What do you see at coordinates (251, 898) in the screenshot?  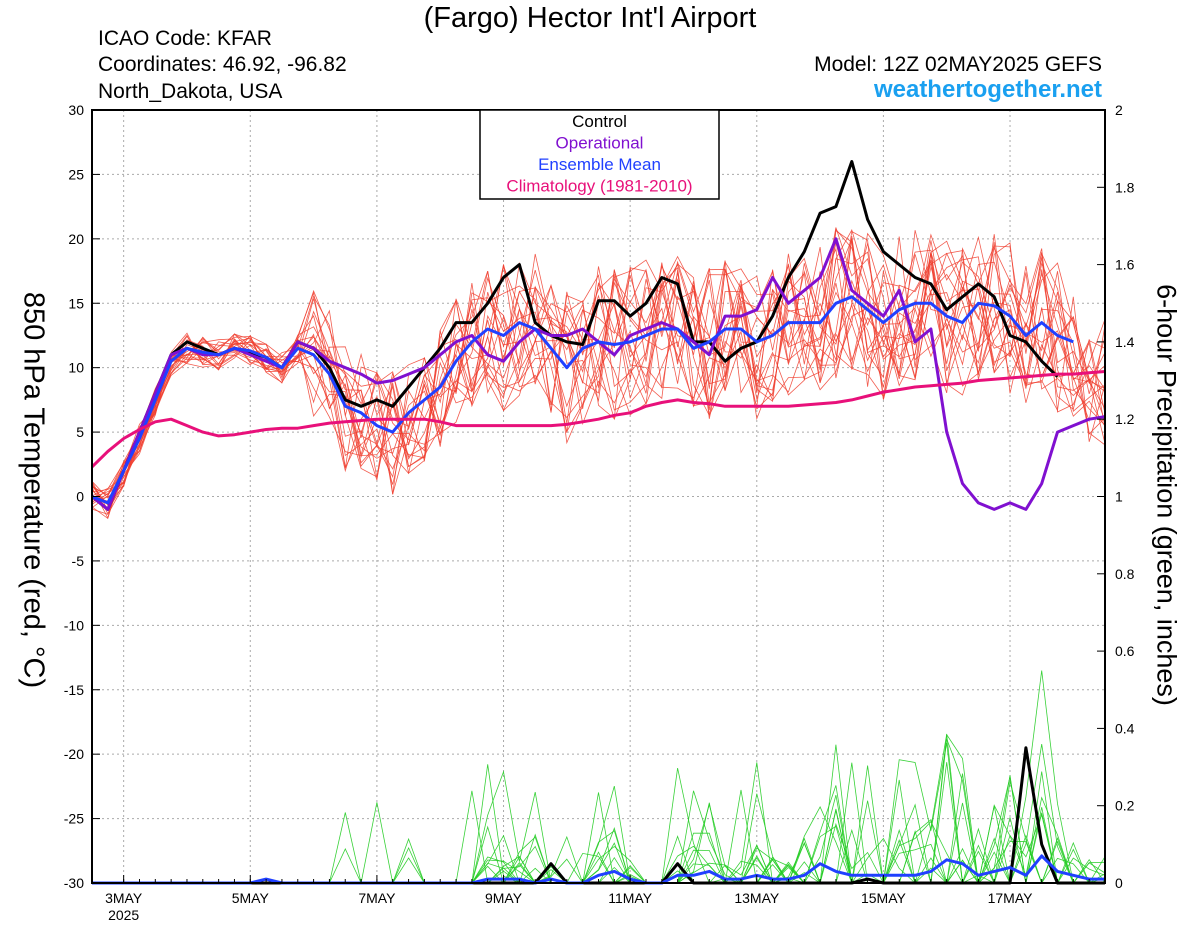 I see `x-tick-label: 5MAY` at bounding box center [251, 898].